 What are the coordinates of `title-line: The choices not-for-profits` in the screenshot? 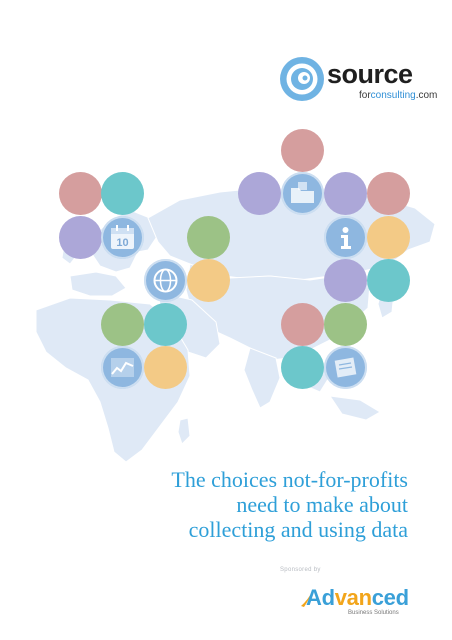 It's located at (289, 479).